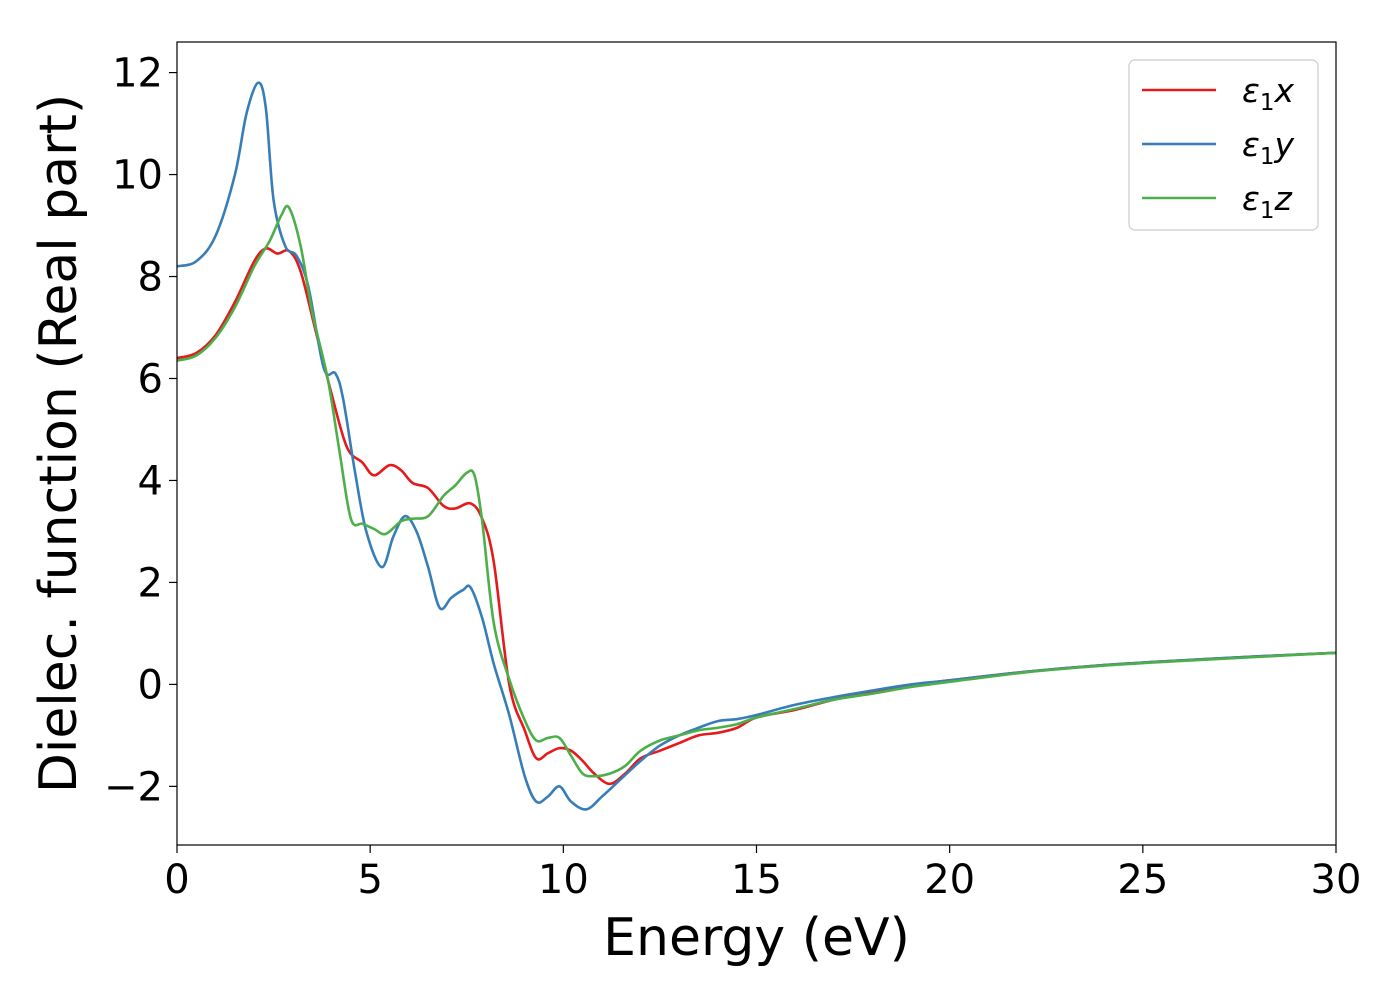 This screenshot has width=1400, height=1000. Describe the element at coordinates (150, 481) in the screenshot. I see `y-tick-label: 4` at that location.